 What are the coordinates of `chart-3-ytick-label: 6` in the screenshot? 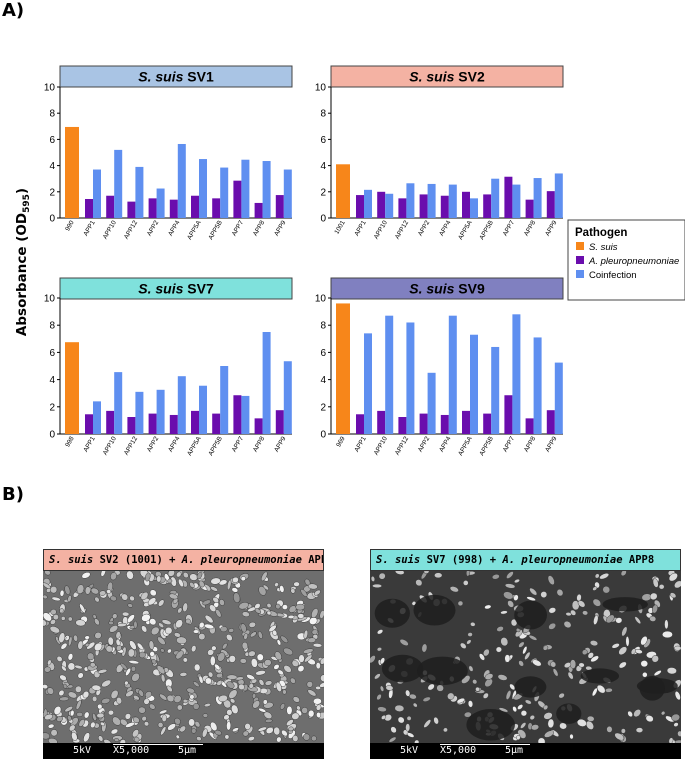 It's located at (52, 353).